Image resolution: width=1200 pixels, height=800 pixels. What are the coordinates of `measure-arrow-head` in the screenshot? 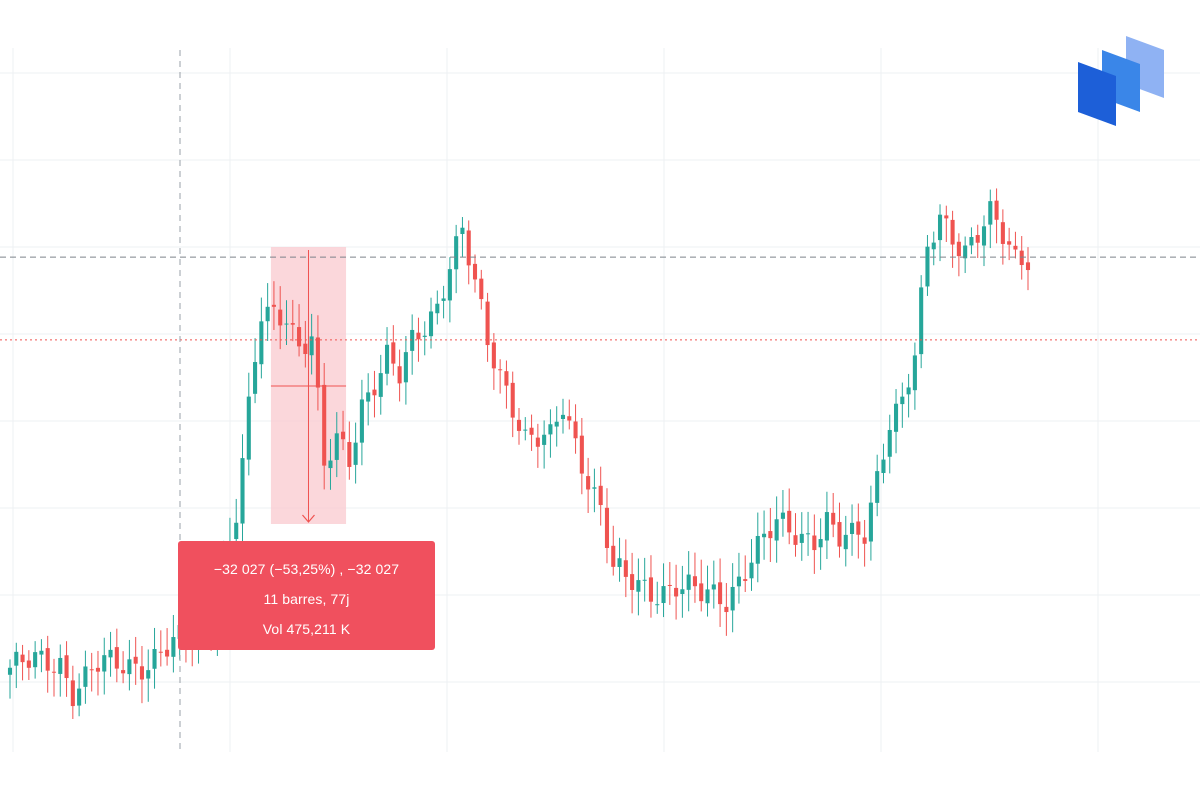 It's located at (308, 518).